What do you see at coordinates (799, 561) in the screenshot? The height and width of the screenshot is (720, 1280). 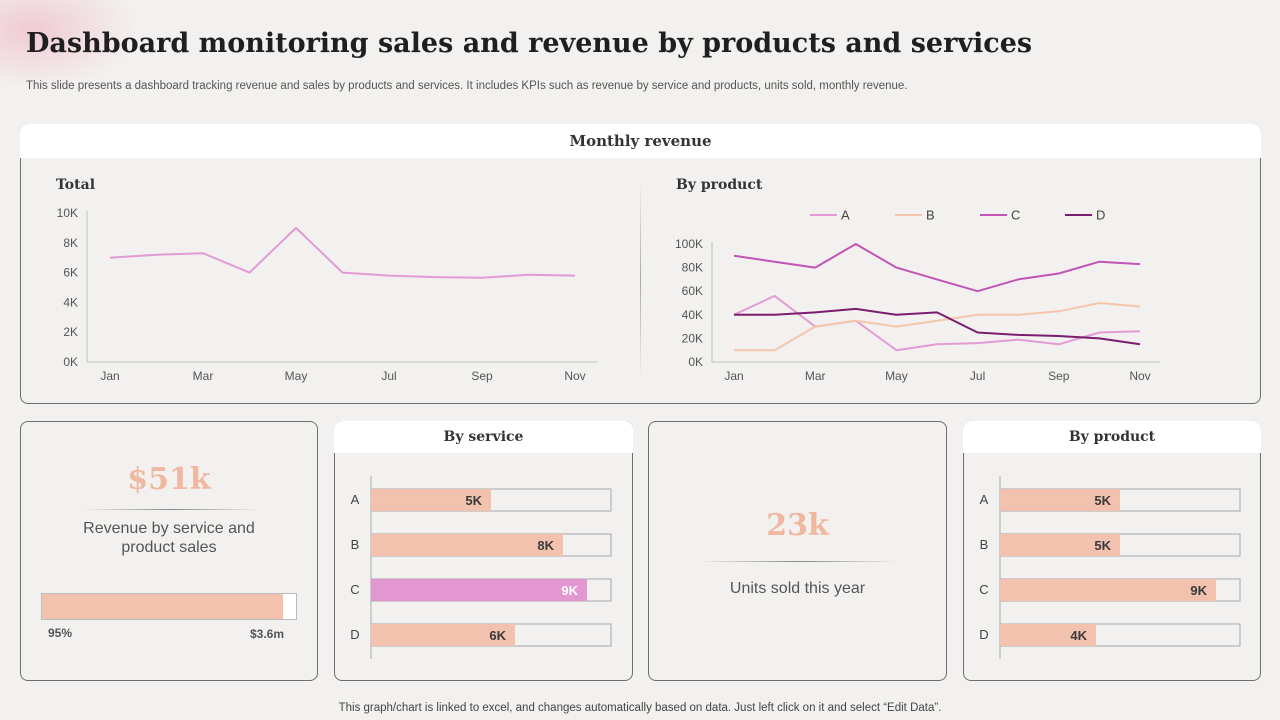 I see `units-kpi-separator` at bounding box center [799, 561].